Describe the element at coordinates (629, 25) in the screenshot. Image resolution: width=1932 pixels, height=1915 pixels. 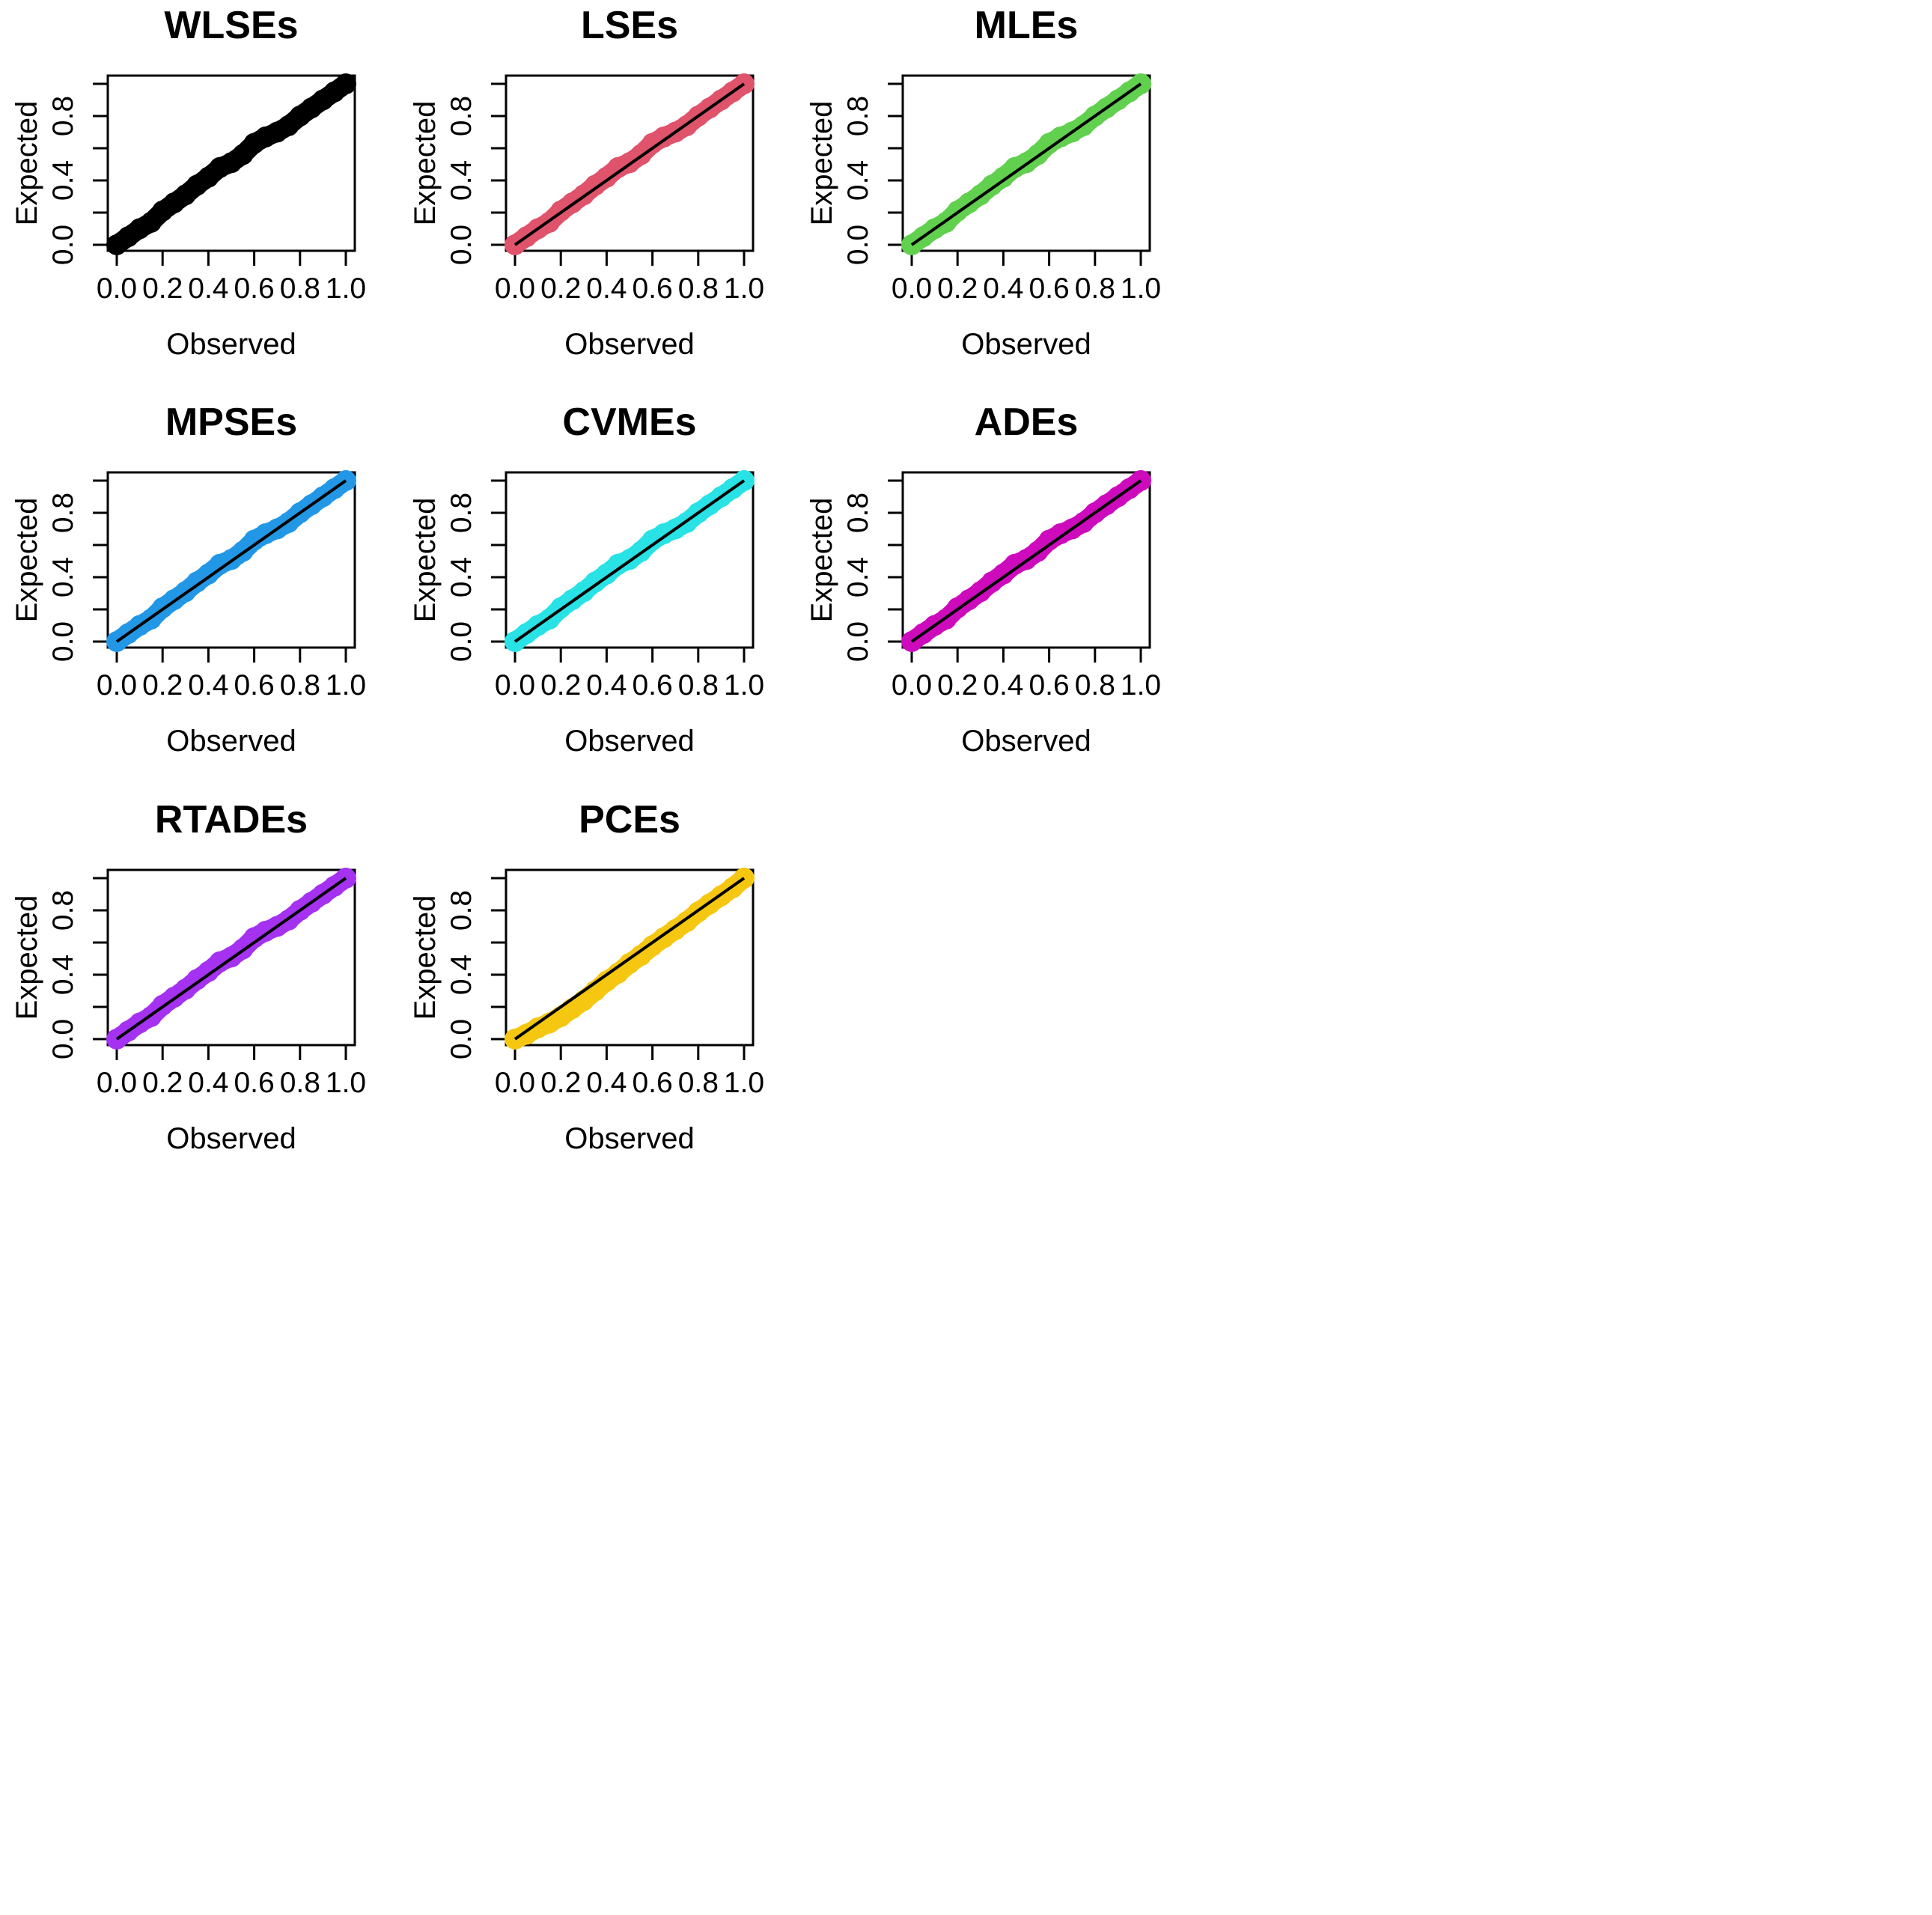
I see `plot-title: LSEs` at that location.